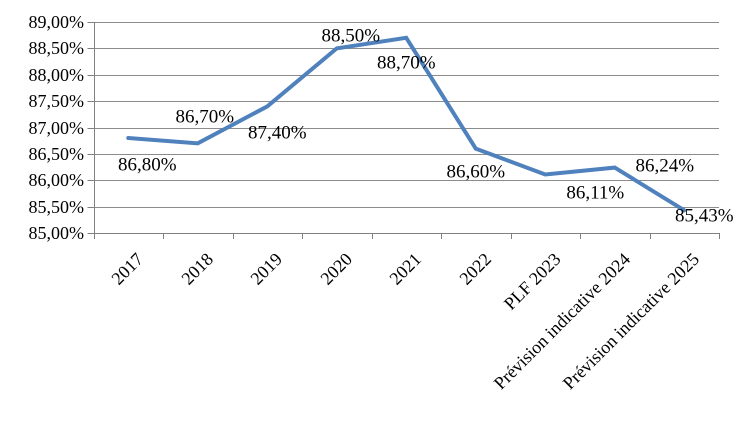 The width and height of the screenshot is (741, 428). What do you see at coordinates (56, 127) in the screenshot?
I see `y-axis-label: 87,00%` at bounding box center [56, 127].